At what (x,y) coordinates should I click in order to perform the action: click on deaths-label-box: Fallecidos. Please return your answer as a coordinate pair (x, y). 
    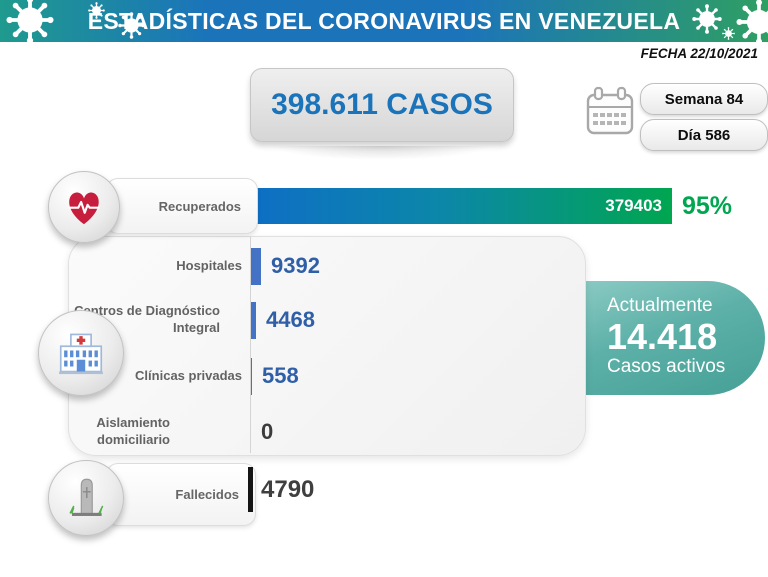
    Looking at the image, I should click on (181, 494).